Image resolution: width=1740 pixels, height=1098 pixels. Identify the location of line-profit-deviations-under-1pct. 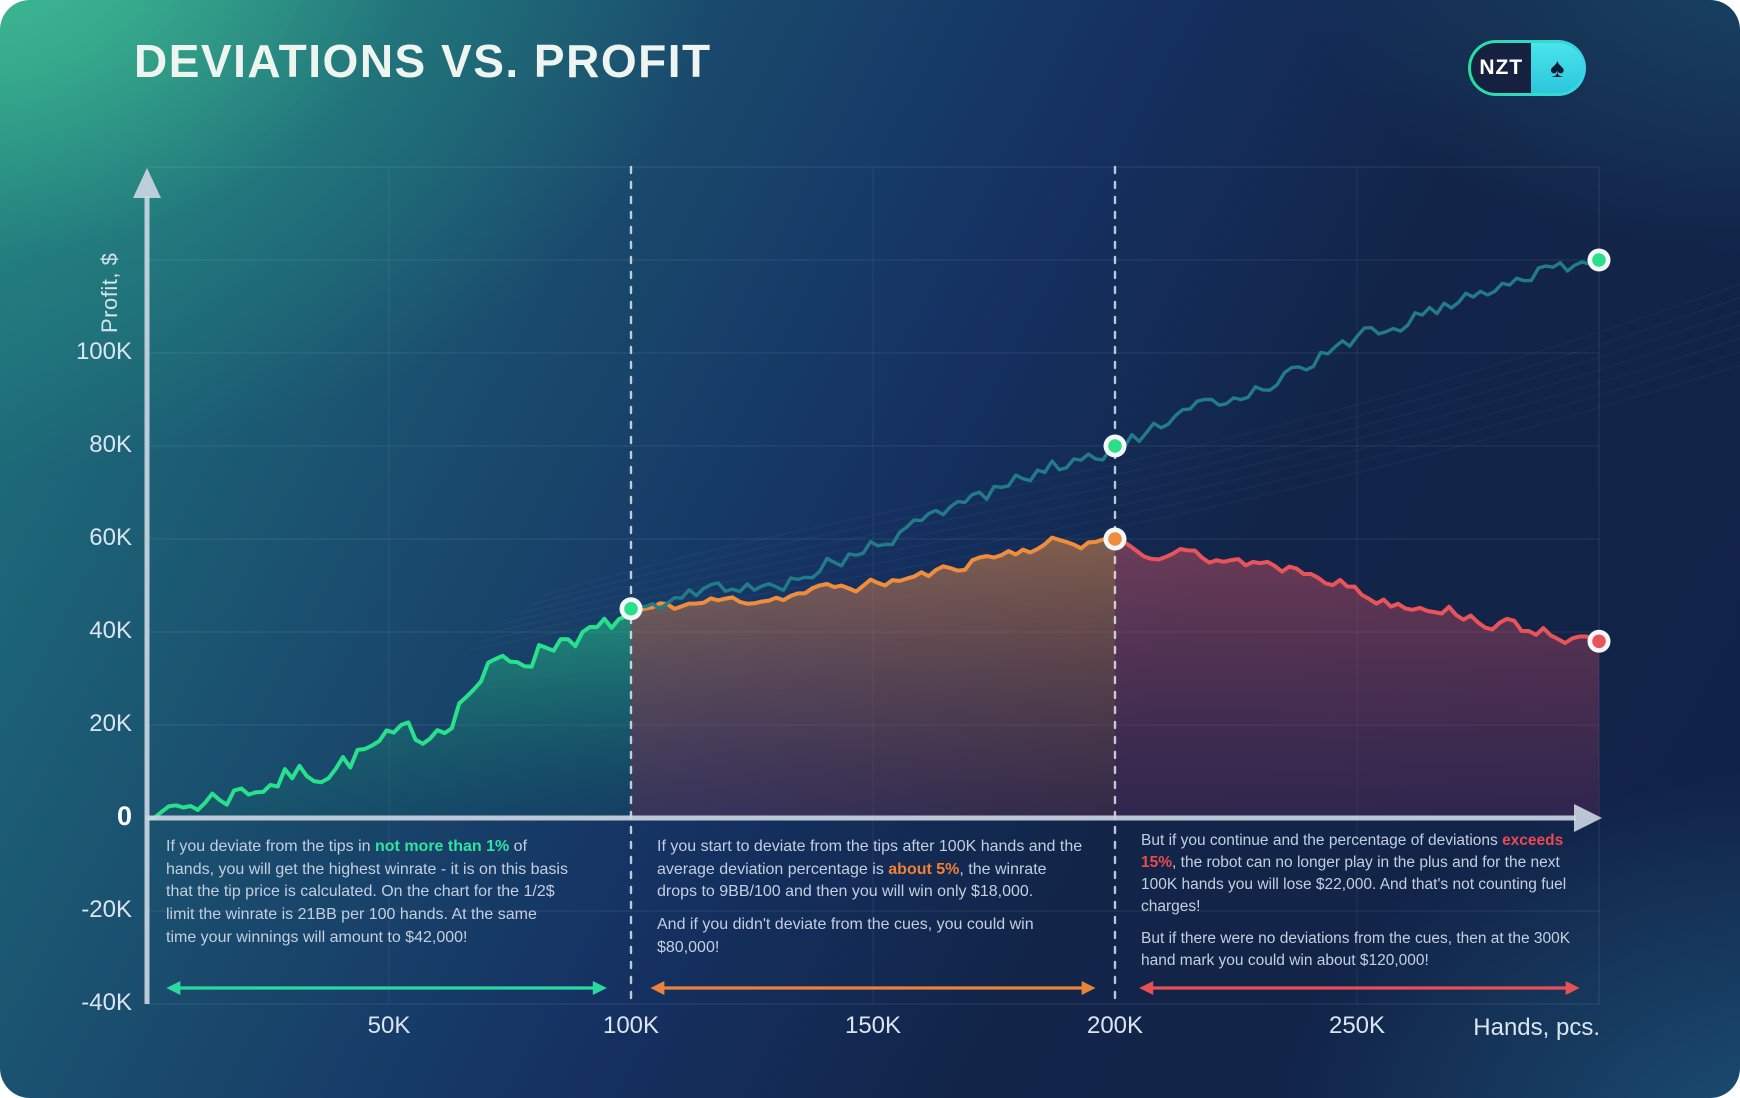
(389, 713).